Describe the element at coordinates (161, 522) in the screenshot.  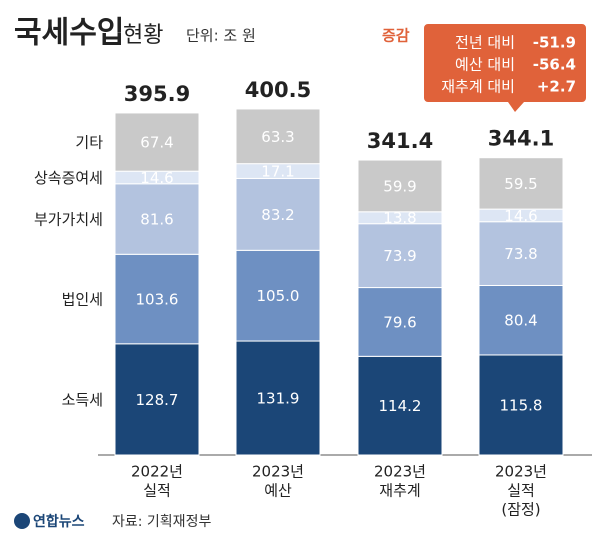
I see `source: 자료: 기획재정부` at that location.